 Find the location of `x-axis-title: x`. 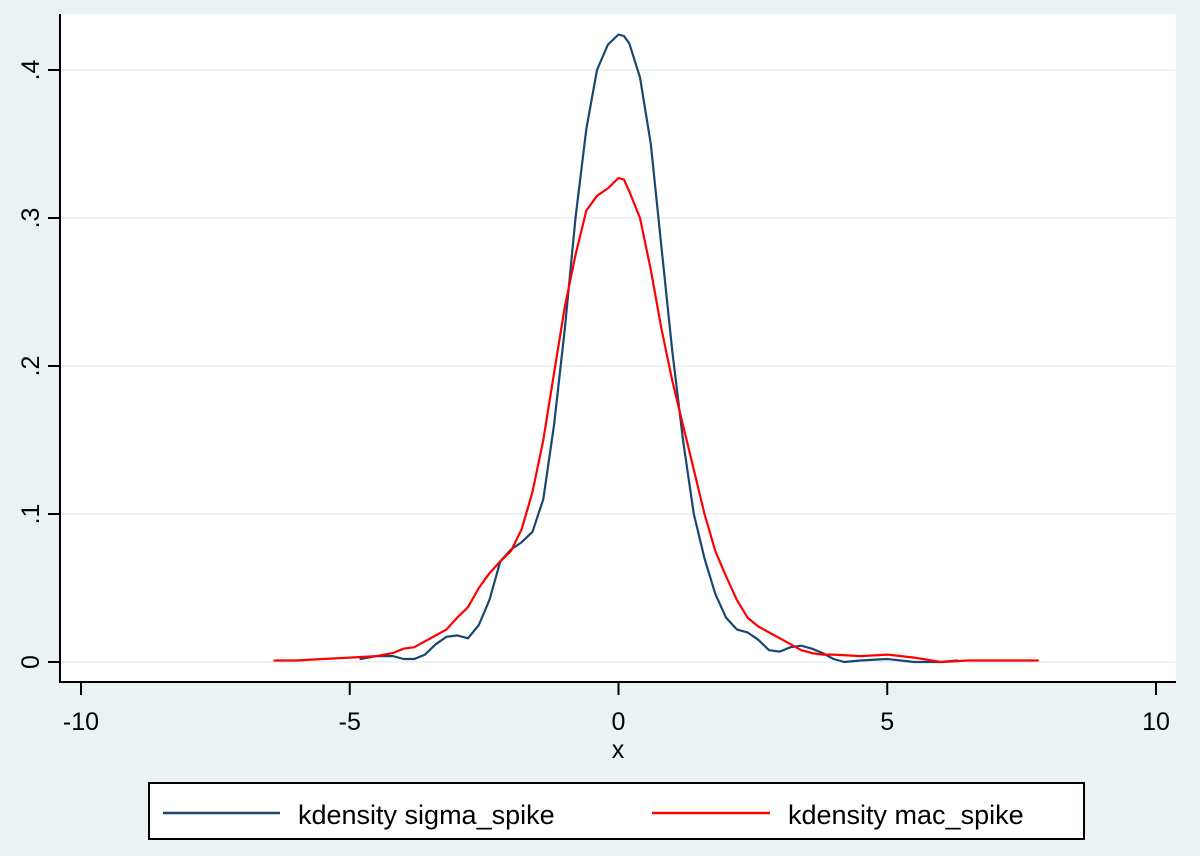

x-axis-title: x is located at coordinates (618, 750).